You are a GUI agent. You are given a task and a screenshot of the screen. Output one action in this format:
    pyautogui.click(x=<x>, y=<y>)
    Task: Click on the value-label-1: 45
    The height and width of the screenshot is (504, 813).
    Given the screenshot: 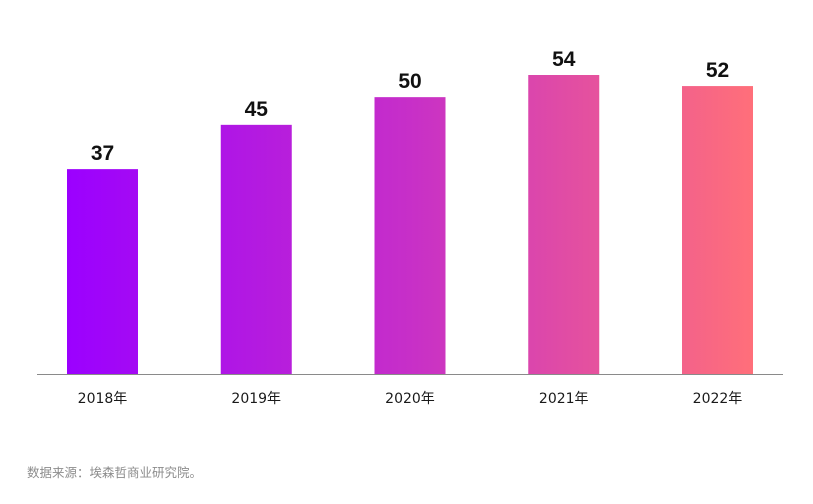 What is the action you would take?
    pyautogui.click(x=257, y=109)
    